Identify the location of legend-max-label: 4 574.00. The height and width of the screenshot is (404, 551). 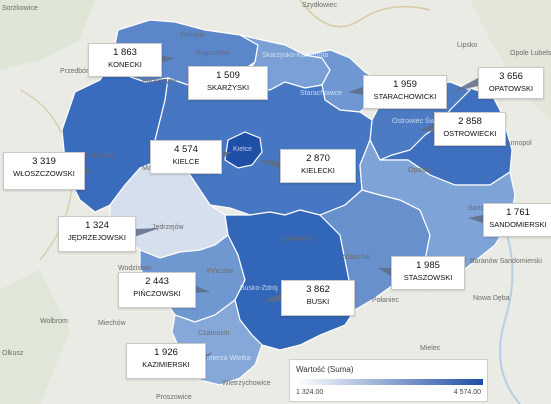
(467, 392).